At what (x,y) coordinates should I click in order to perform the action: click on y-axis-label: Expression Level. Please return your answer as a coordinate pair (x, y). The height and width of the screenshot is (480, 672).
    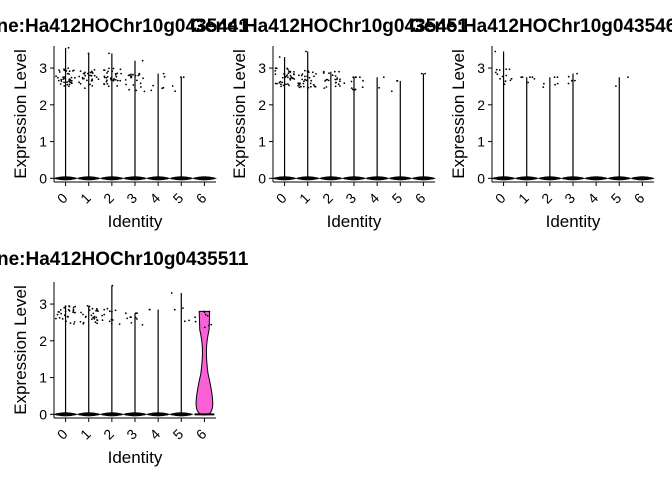
    Looking at the image, I should click on (239, 113).